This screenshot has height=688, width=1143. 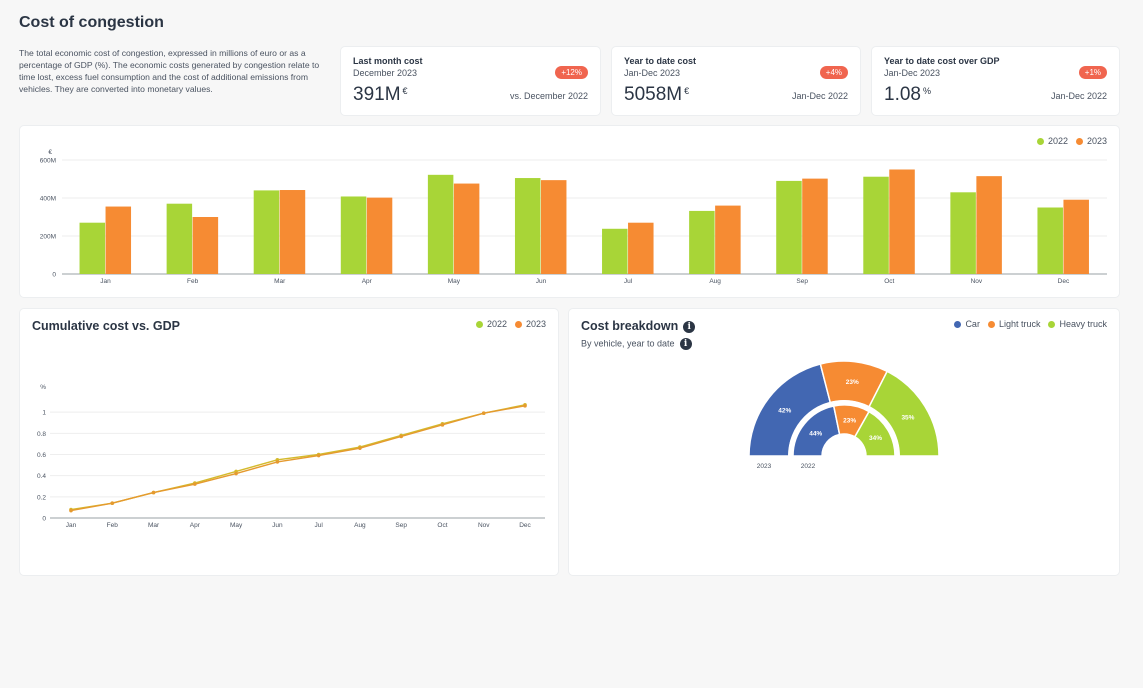 I want to click on slice-label: 44%, so click(x=815, y=433).